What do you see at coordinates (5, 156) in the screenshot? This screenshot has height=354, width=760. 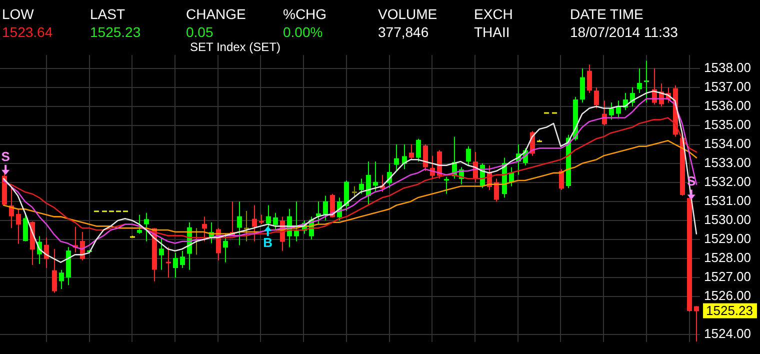 I see `annotation: S` at bounding box center [5, 156].